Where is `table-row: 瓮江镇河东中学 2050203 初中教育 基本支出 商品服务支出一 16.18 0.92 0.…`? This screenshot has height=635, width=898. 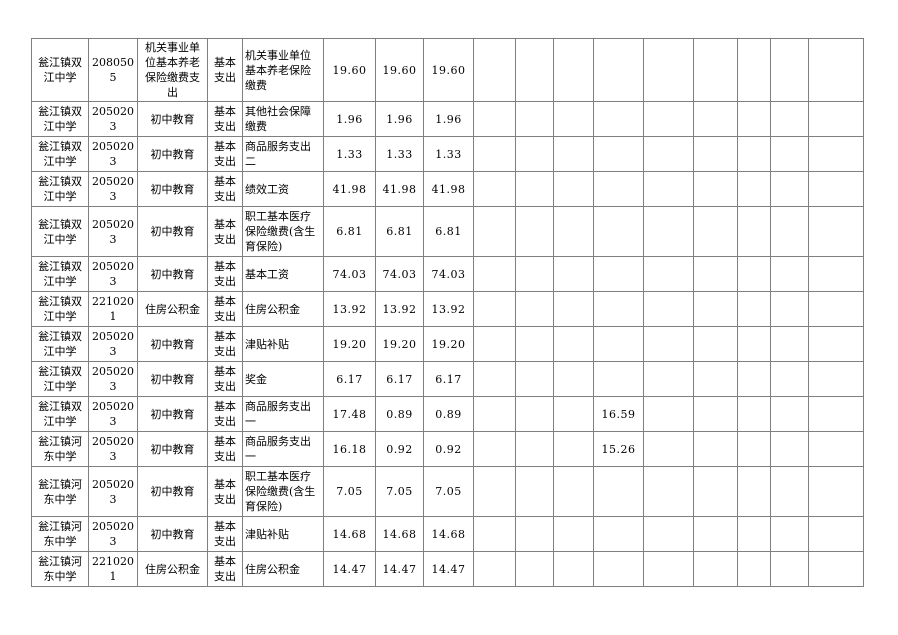
table-row: 瓮江镇河东中学 2050203 初中教育 基本支出 商品服务支出一 16.18 0.92 0.… is located at coordinates (447, 449).